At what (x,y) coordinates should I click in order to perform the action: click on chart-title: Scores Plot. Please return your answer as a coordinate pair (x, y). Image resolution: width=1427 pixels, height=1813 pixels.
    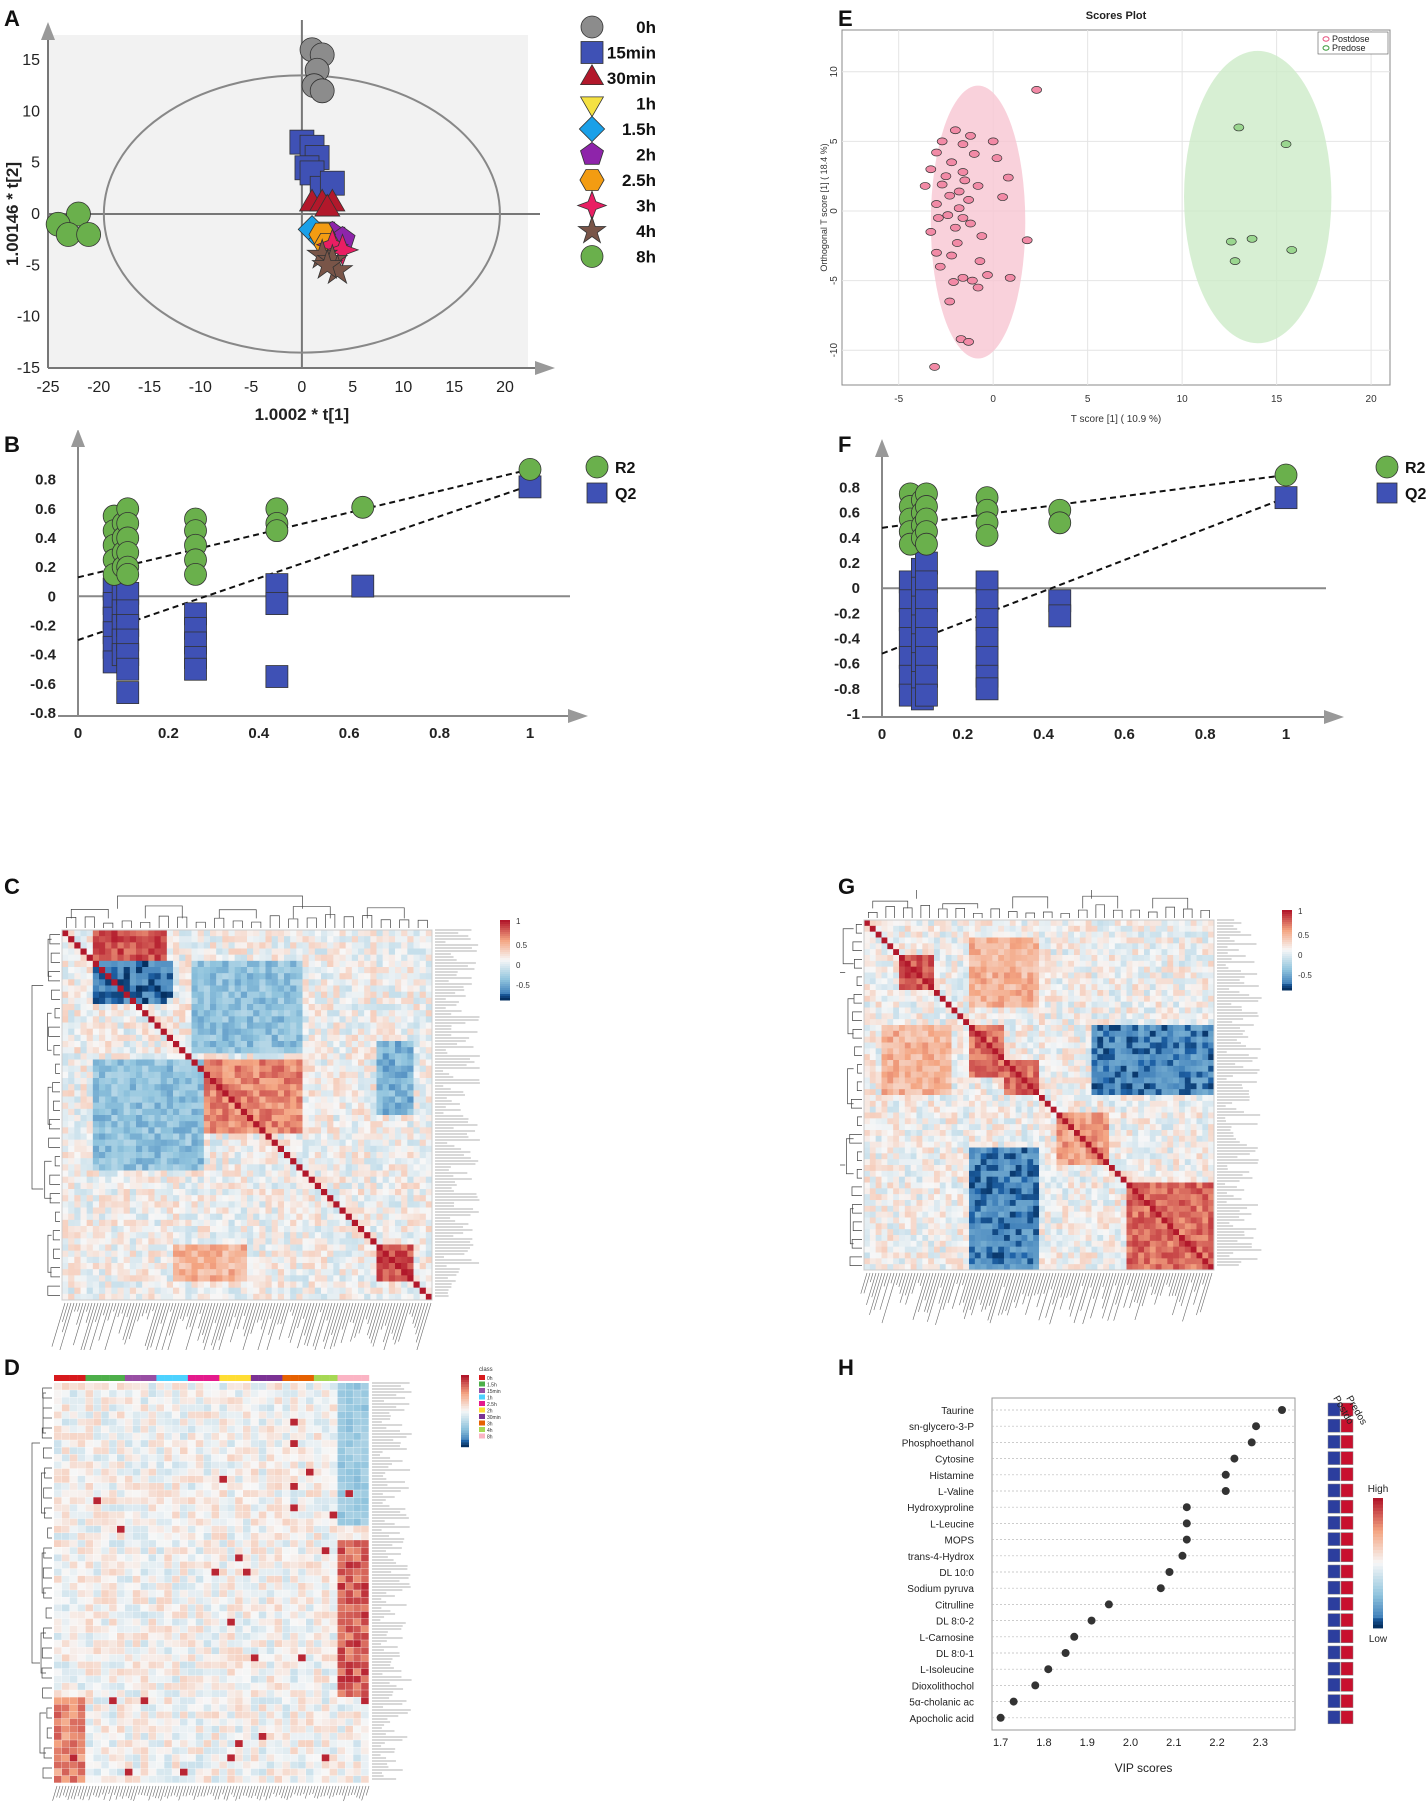
    Looking at the image, I should click on (1116, 16).